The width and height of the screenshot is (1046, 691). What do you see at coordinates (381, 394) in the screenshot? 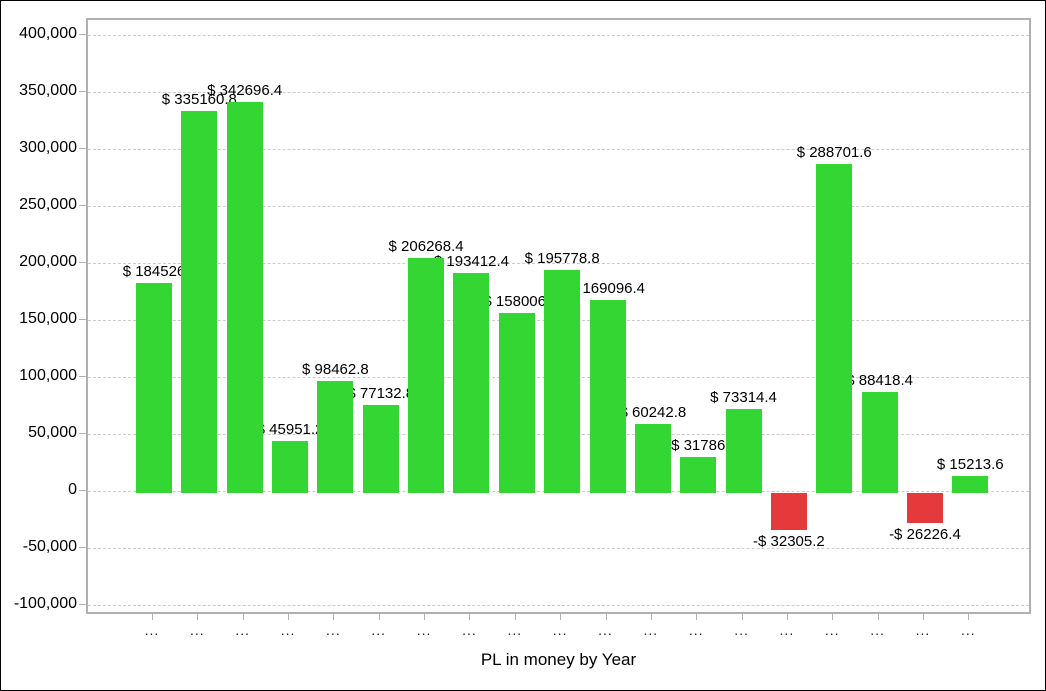
I see `bar-value-label: $ 77132.8` at bounding box center [381, 394].